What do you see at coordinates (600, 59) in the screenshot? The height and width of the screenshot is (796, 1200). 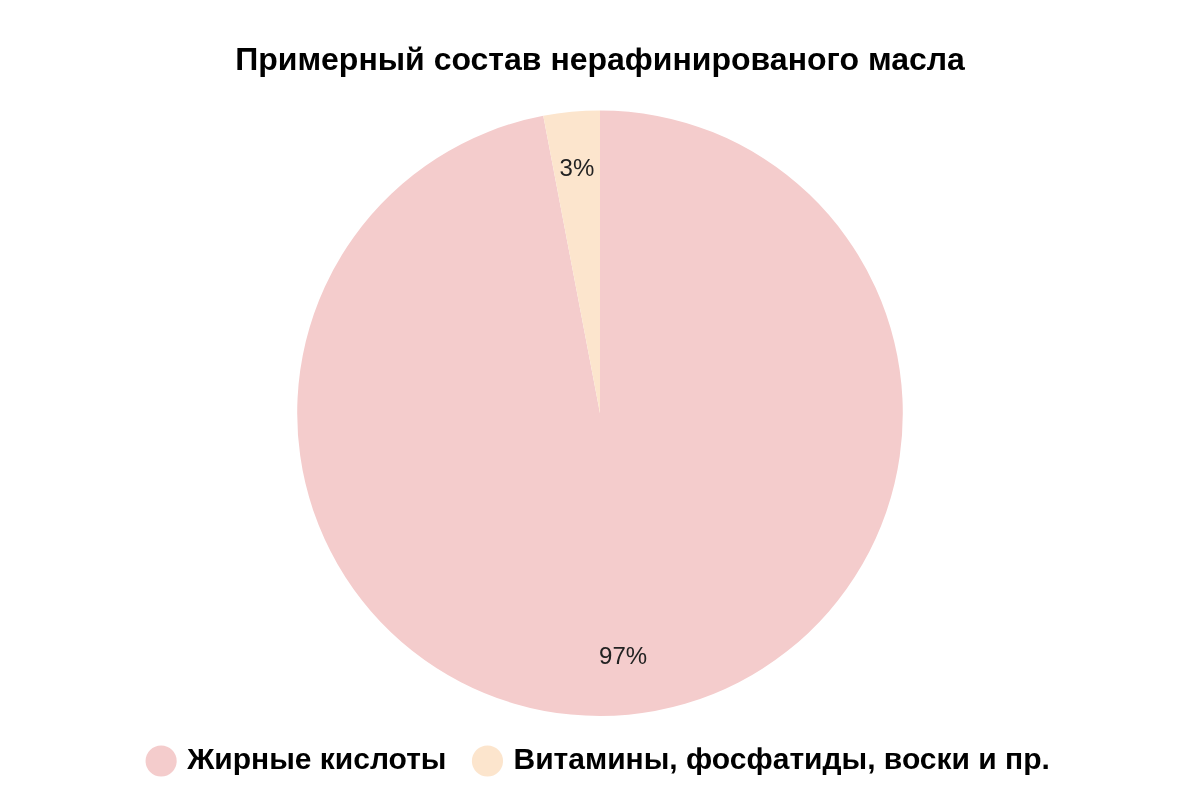 I see `chart-title: Примерный состав нерафинированого масла` at bounding box center [600, 59].